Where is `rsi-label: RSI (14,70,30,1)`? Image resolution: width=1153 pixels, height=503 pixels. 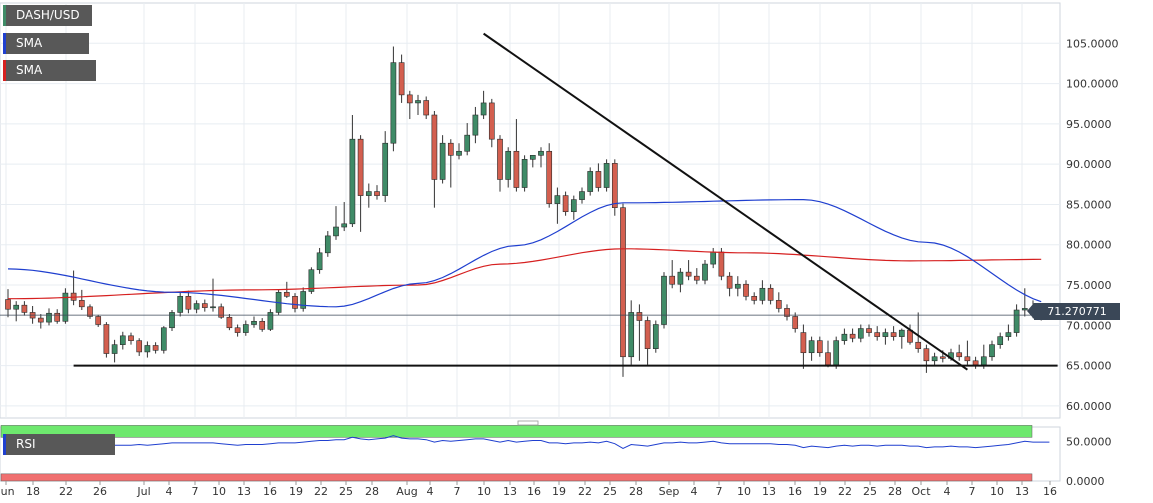 rsi-label: RSI (14,70,30,1) is located at coordinates (53, 454).